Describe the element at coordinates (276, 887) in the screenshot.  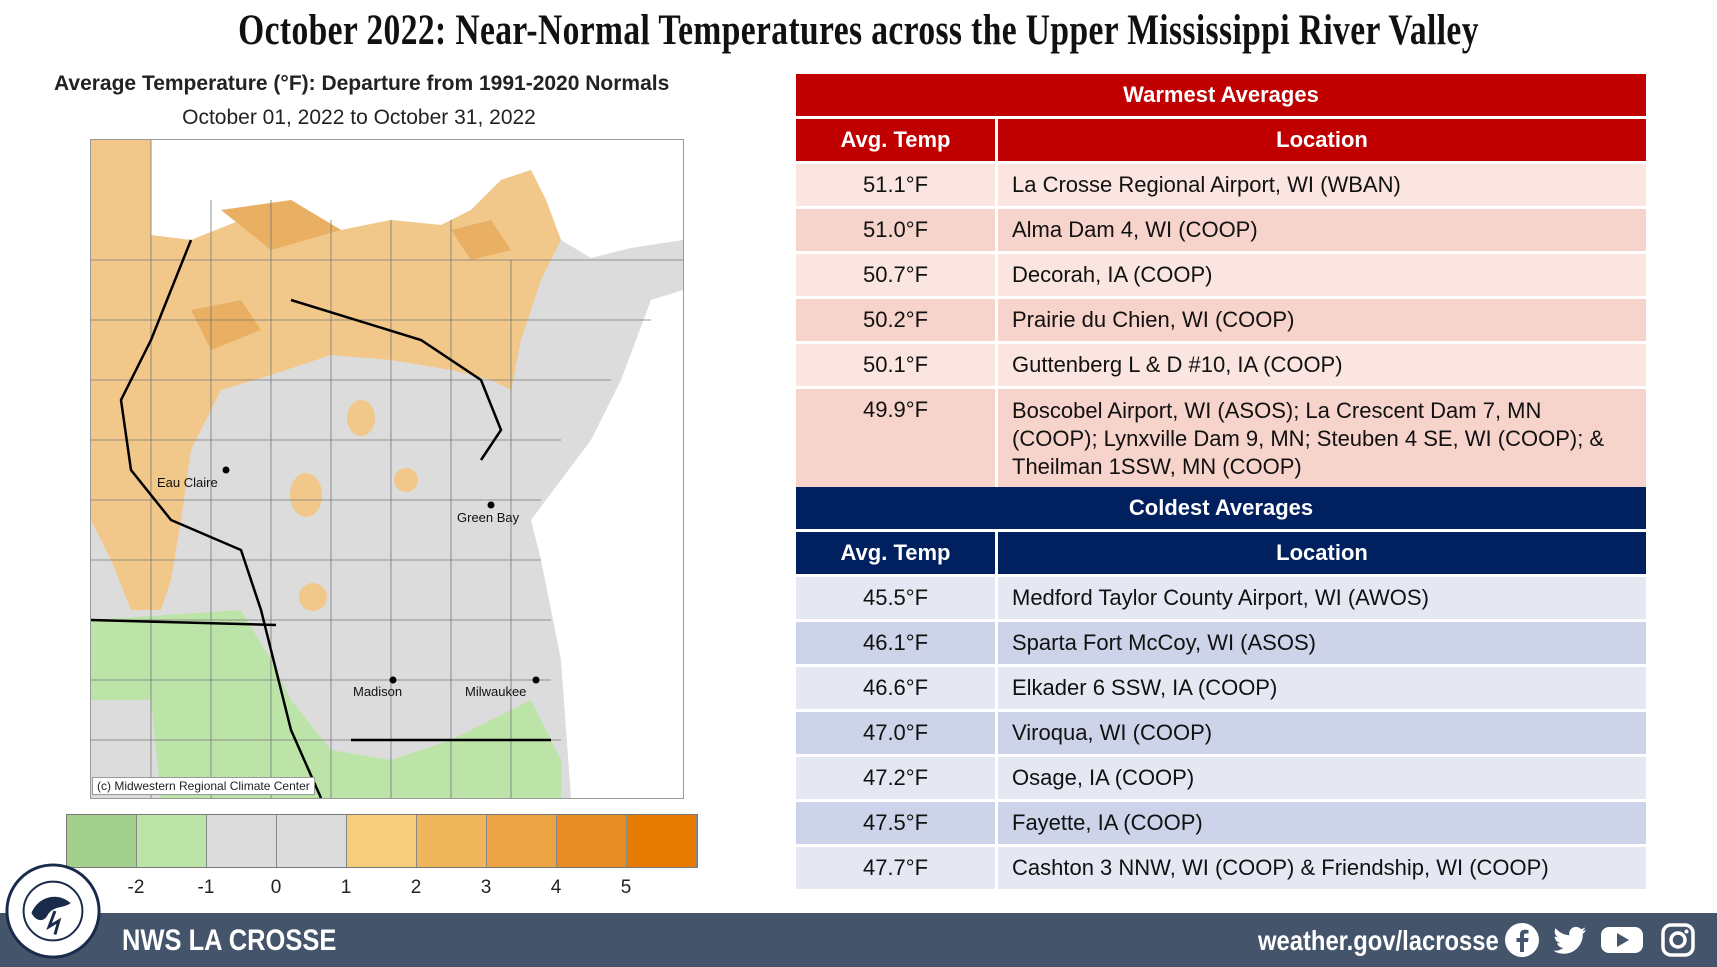
I see `legend-tick-label: 0` at that location.